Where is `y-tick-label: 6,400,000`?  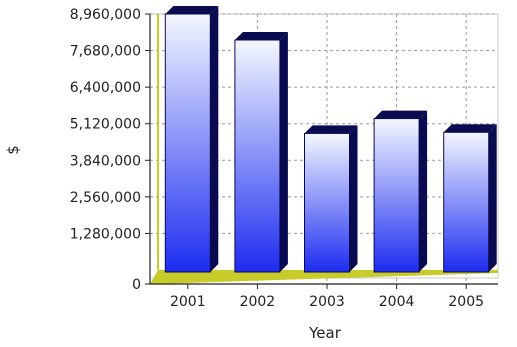
y-tick-label: 6,400,000 is located at coordinates (105, 88).